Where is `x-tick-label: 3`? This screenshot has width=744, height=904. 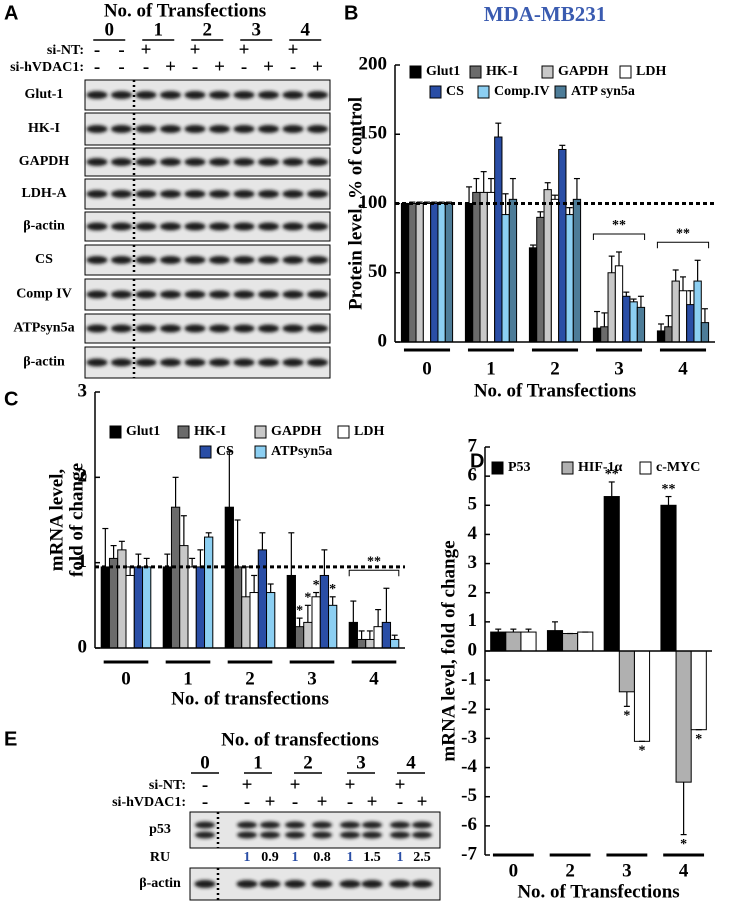
x-tick-label: 3 is located at coordinates (627, 870).